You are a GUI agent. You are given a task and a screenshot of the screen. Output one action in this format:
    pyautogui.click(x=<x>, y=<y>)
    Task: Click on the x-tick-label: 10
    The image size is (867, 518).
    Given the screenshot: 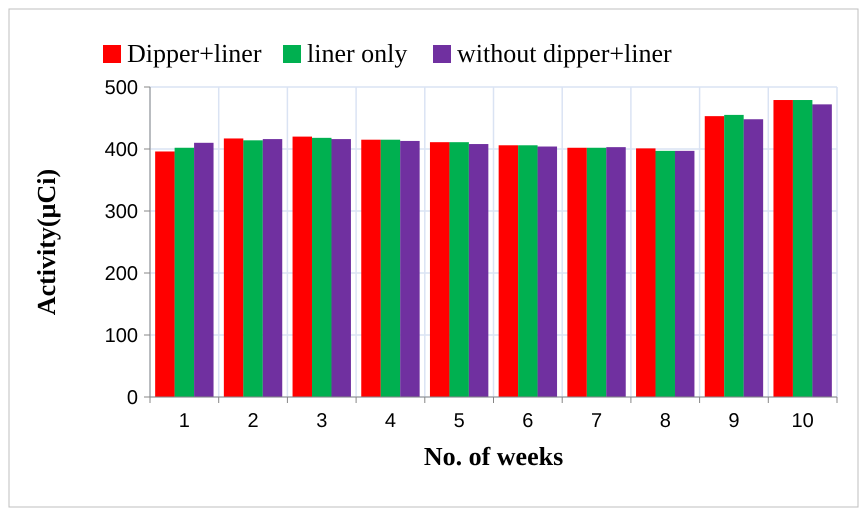 What is the action you would take?
    pyautogui.click(x=803, y=421)
    